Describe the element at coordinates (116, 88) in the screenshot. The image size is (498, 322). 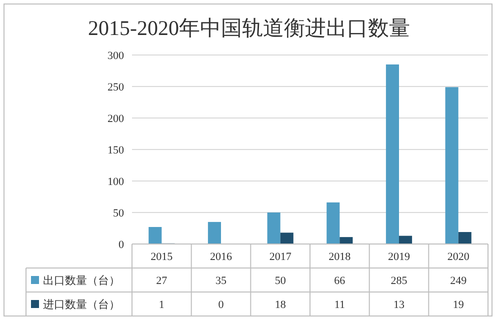
I see `y-tick-label: 250` at that location.